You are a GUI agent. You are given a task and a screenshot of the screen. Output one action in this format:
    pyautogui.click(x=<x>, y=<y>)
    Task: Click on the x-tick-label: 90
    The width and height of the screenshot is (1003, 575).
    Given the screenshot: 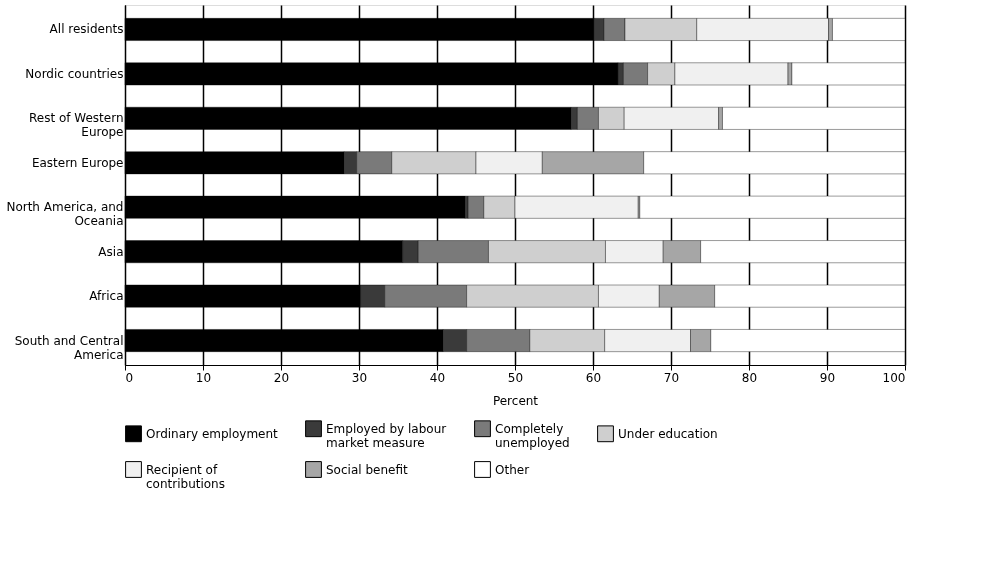 What is the action you would take?
    pyautogui.click(x=827, y=377)
    